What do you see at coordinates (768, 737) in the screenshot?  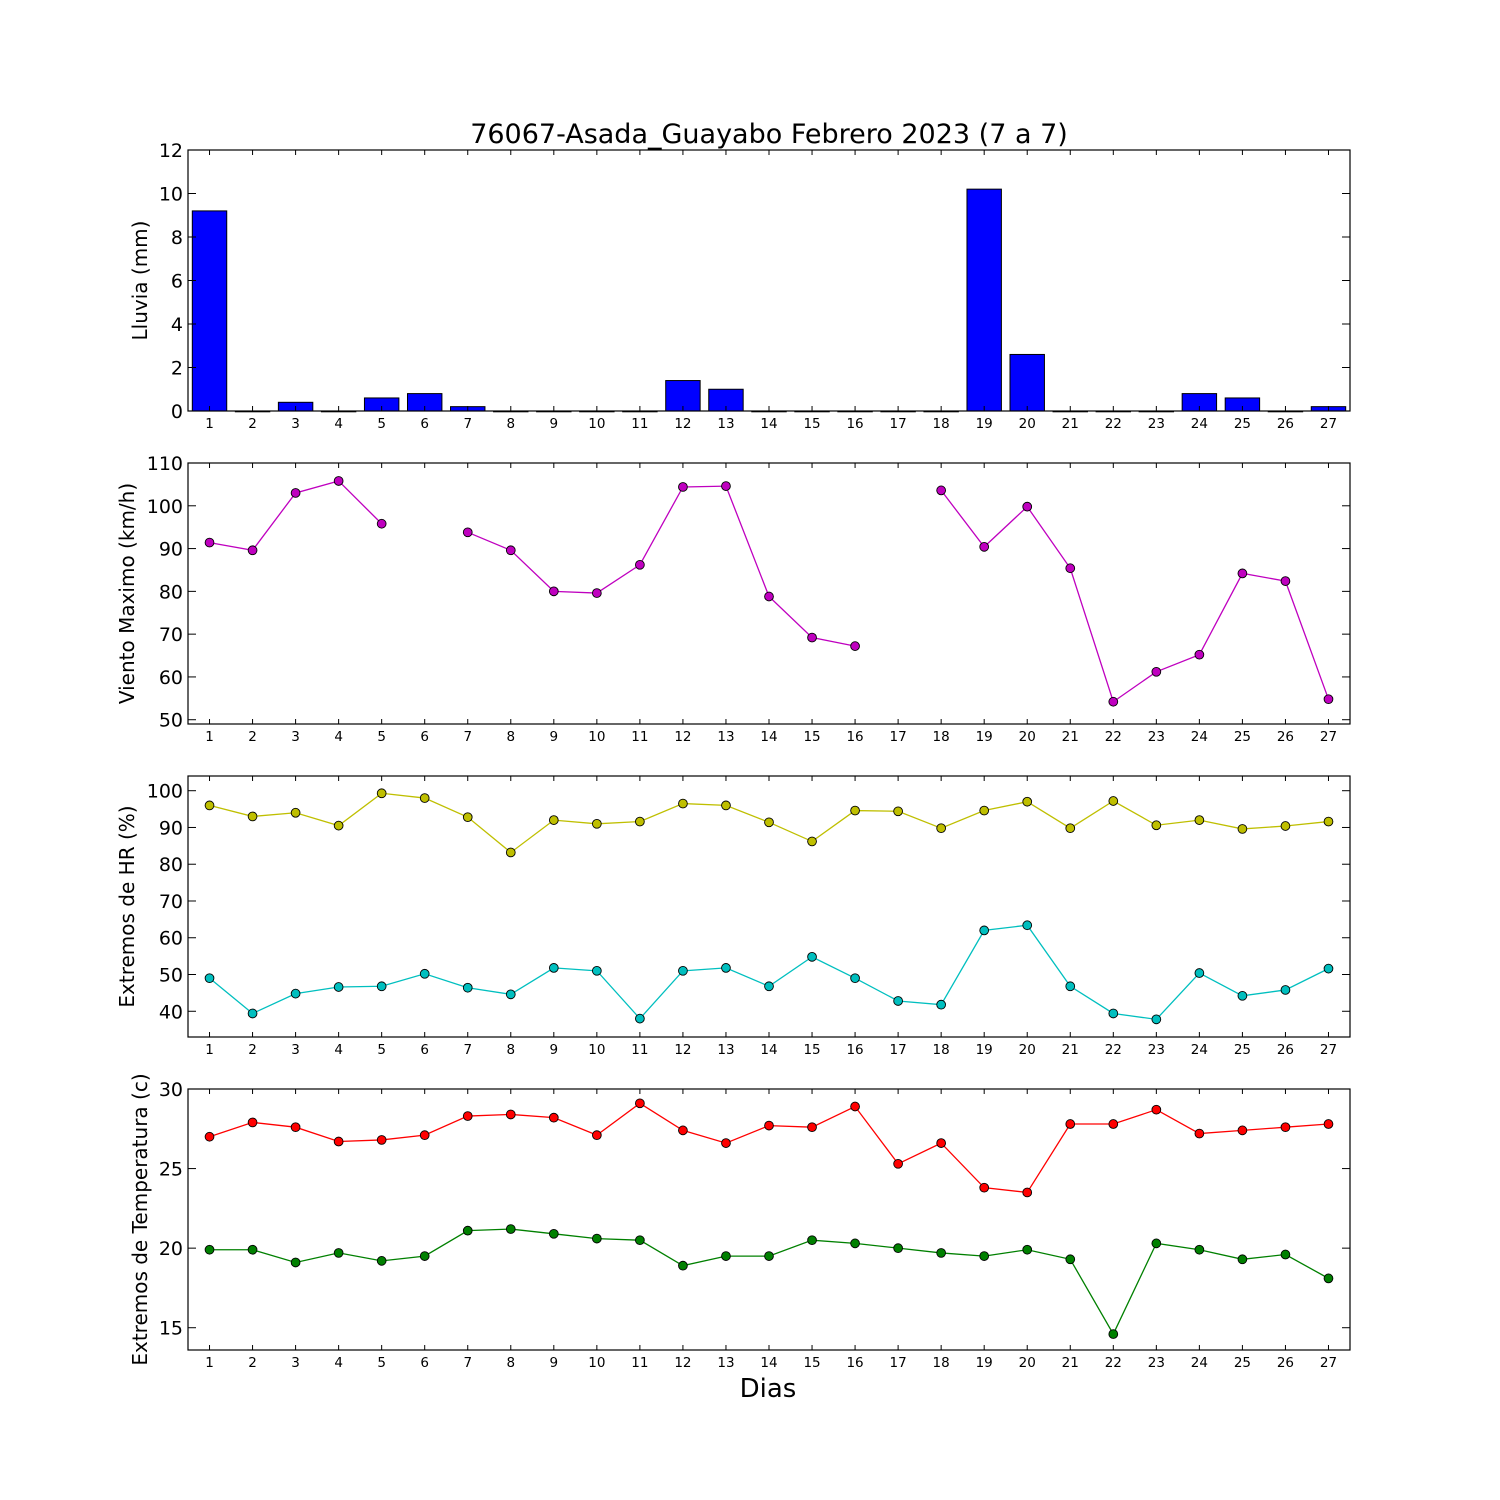 I see `x-tick-label: 14` at bounding box center [768, 737].